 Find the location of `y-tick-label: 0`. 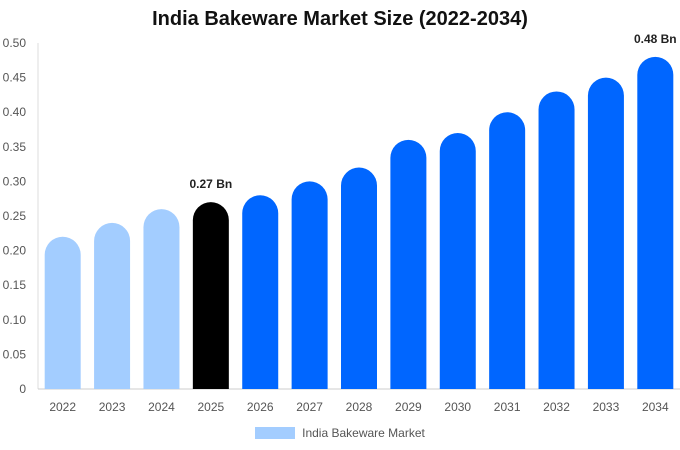

y-tick-label: 0 is located at coordinates (22, 389).